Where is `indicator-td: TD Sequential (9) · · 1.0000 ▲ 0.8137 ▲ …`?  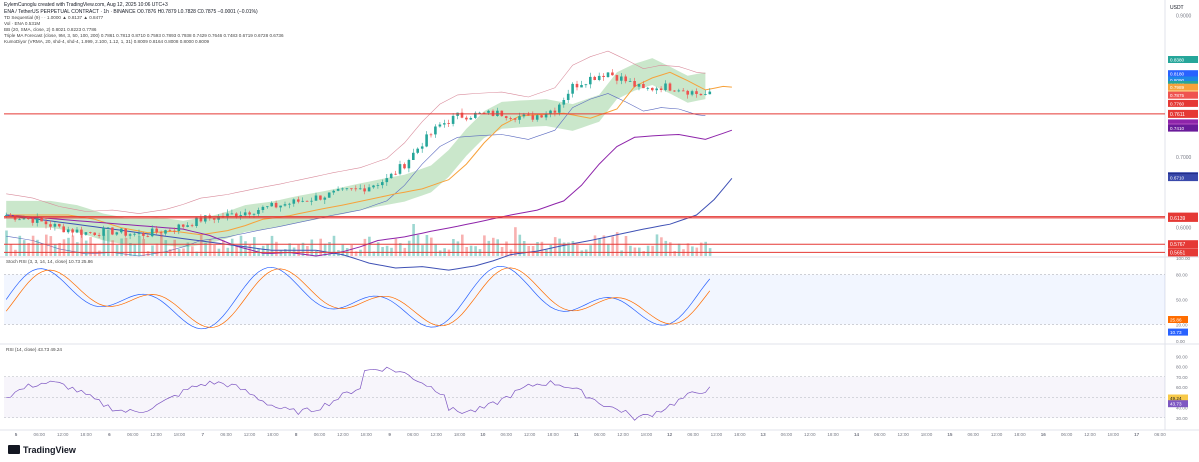
indicator-td: TD Sequential (9) · · 1.0000 ▲ 0.8137 ▲ … is located at coordinates (54, 17).